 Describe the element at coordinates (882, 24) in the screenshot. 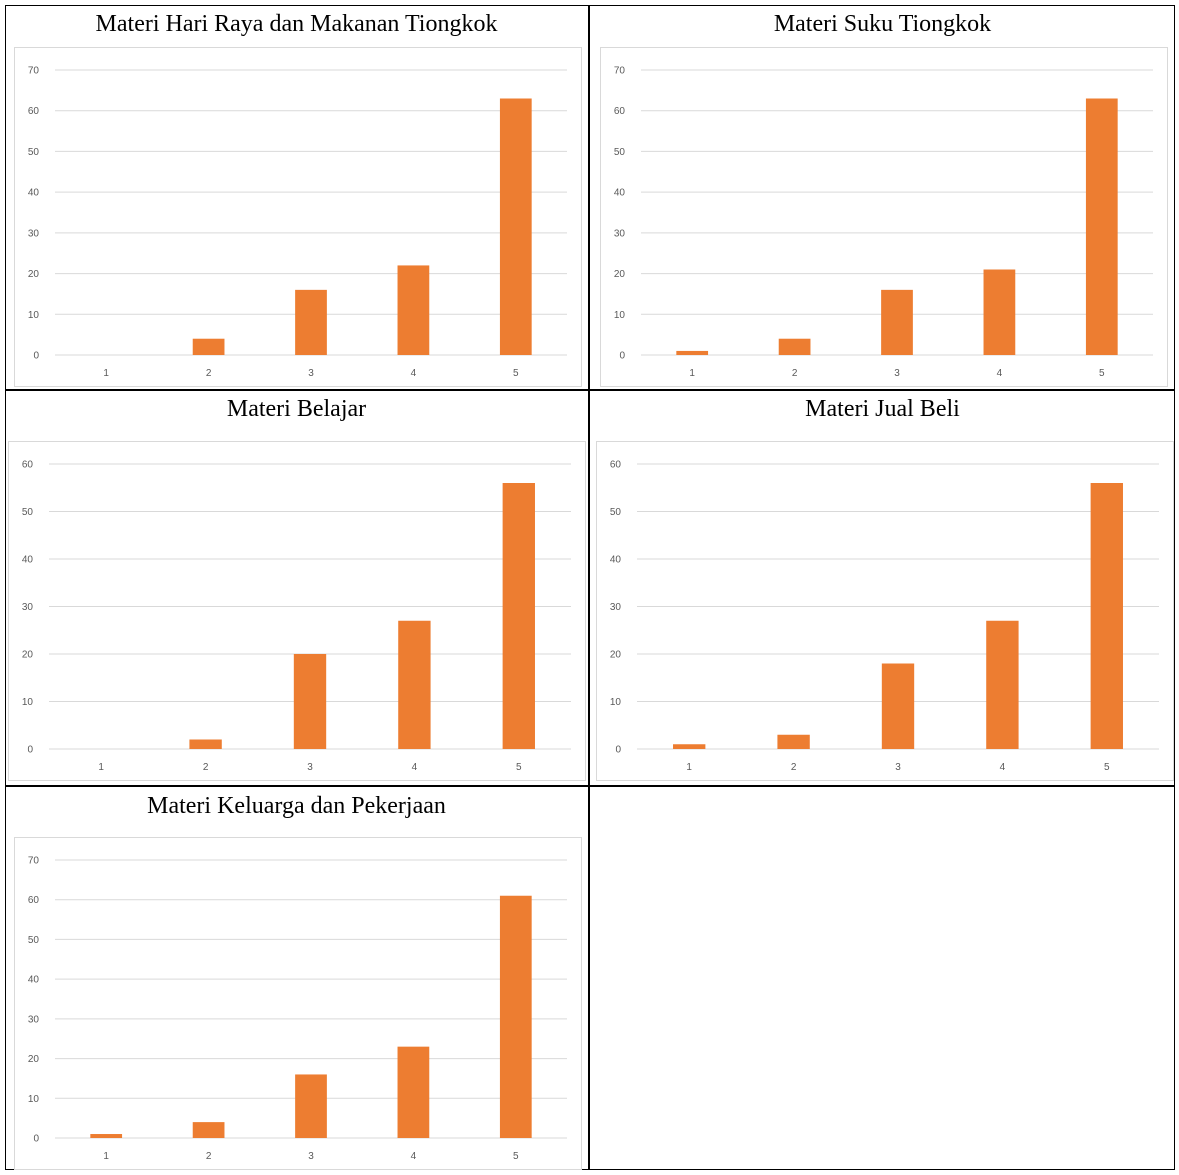

I see `chart-title: Materi Suku Tiongkok` at that location.